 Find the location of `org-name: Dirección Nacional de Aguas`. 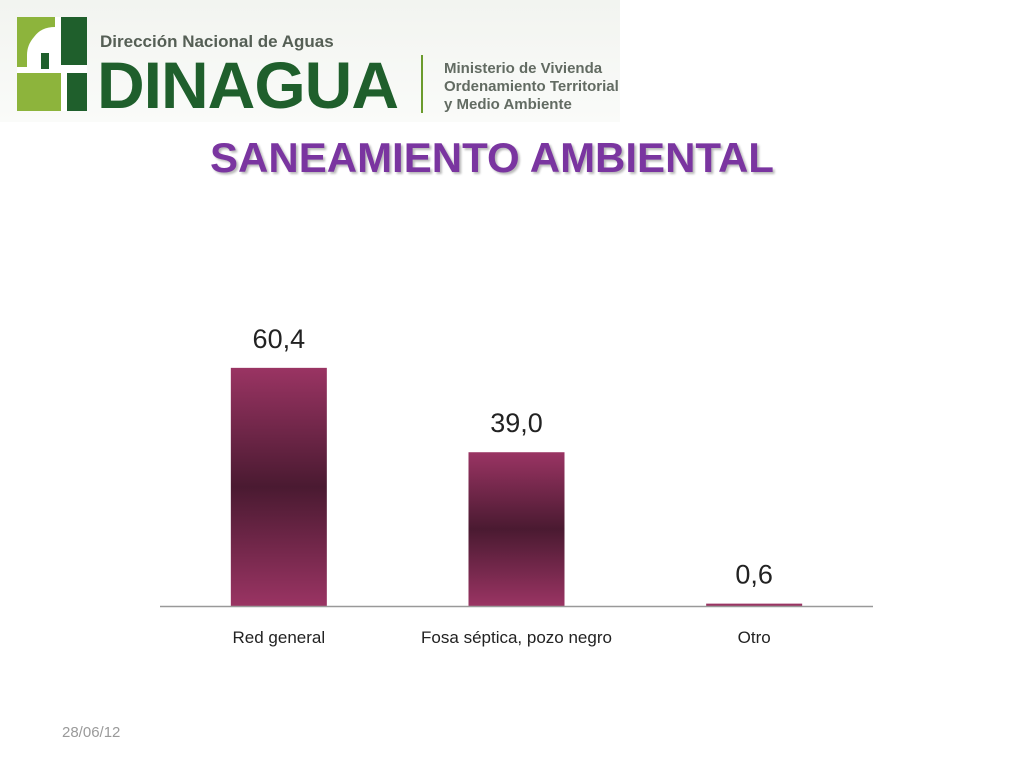

org-name: Dirección Nacional de Aguas is located at coordinates (217, 41).